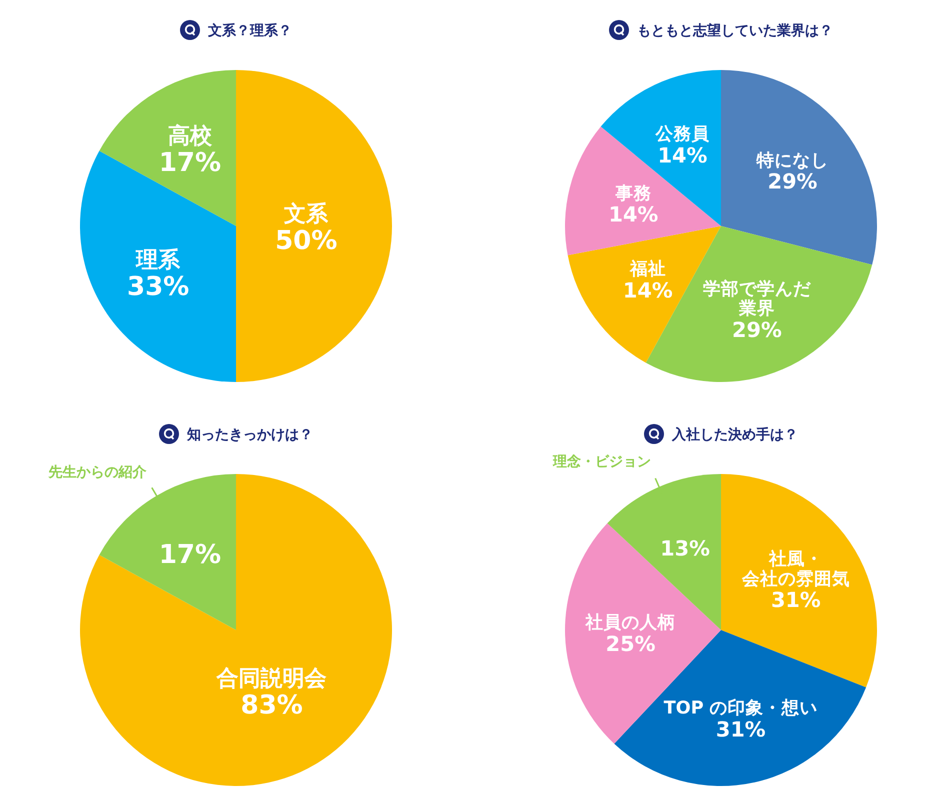 The image size is (940, 800). Describe the element at coordinates (741, 708) in the screenshot. I see `slice-label: TOP の印象・想い` at that location.